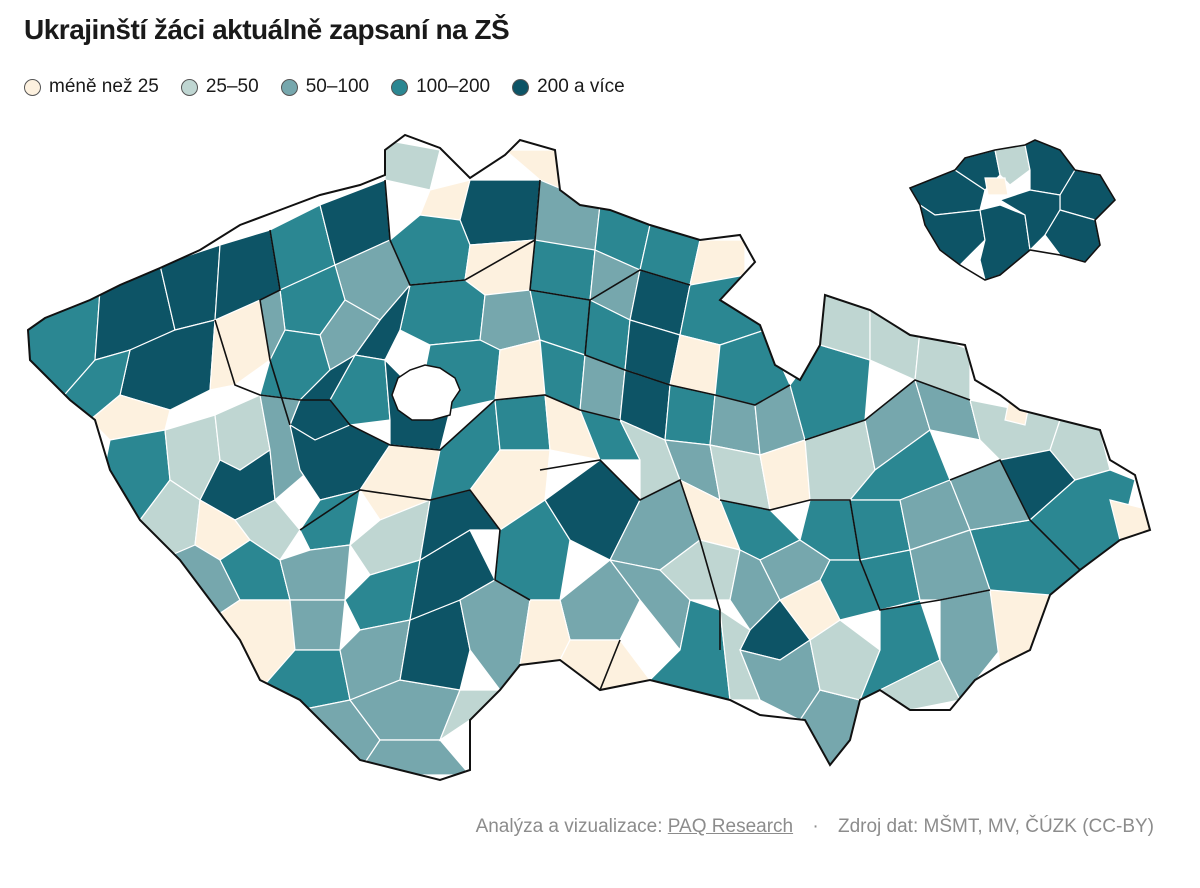 This screenshot has width=1200, height=888. What do you see at coordinates (730, 826) in the screenshot?
I see `paq-research-link: PAQ Research` at bounding box center [730, 826].